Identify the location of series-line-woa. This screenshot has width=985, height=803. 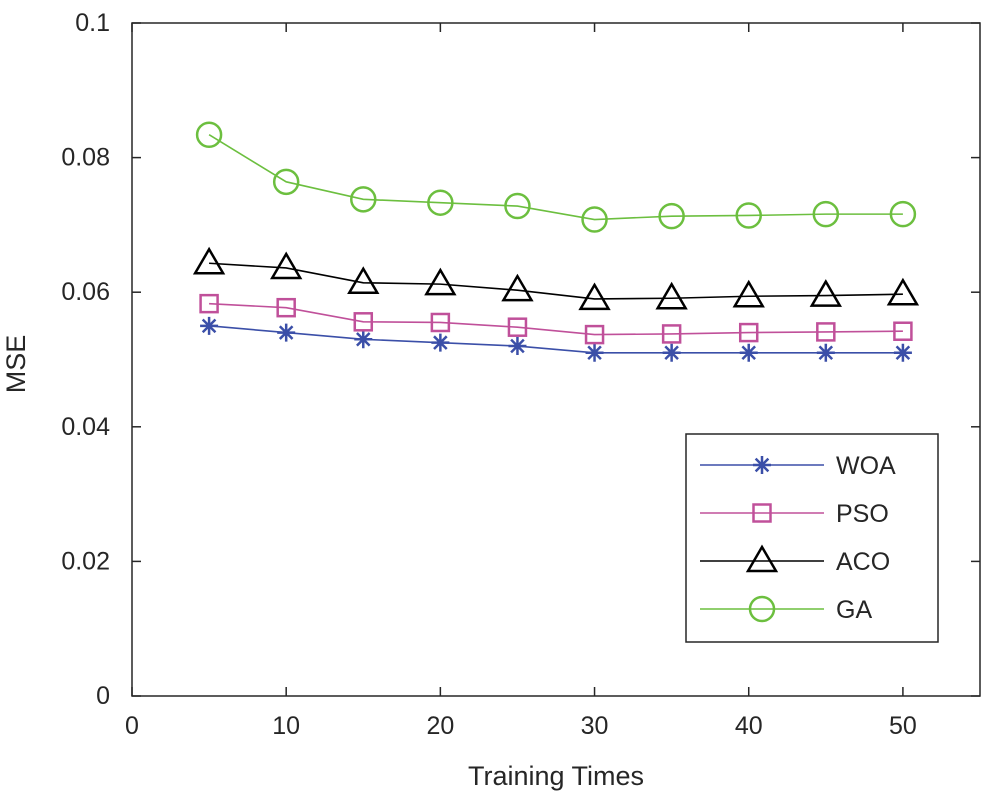
(556, 339).